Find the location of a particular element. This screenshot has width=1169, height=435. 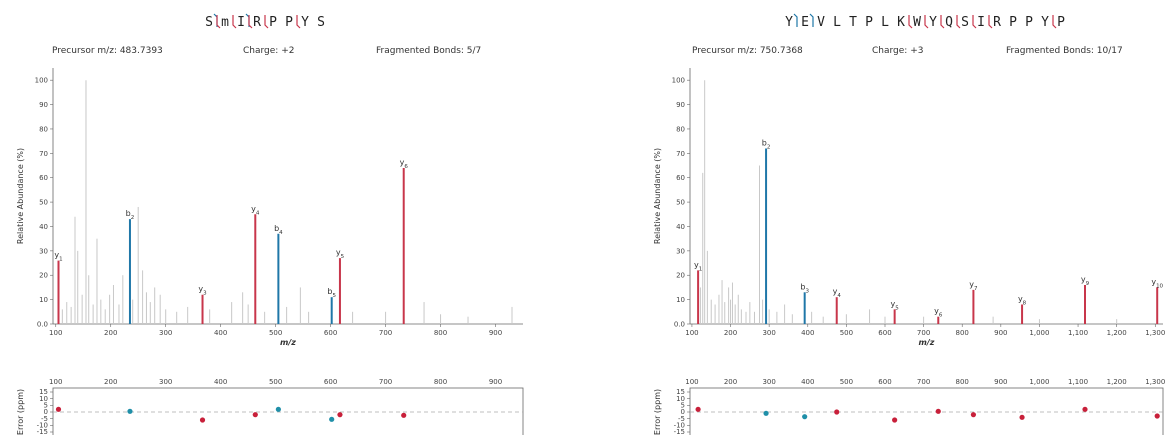

x-tick-label: 300 is located at coordinates (165, 333).